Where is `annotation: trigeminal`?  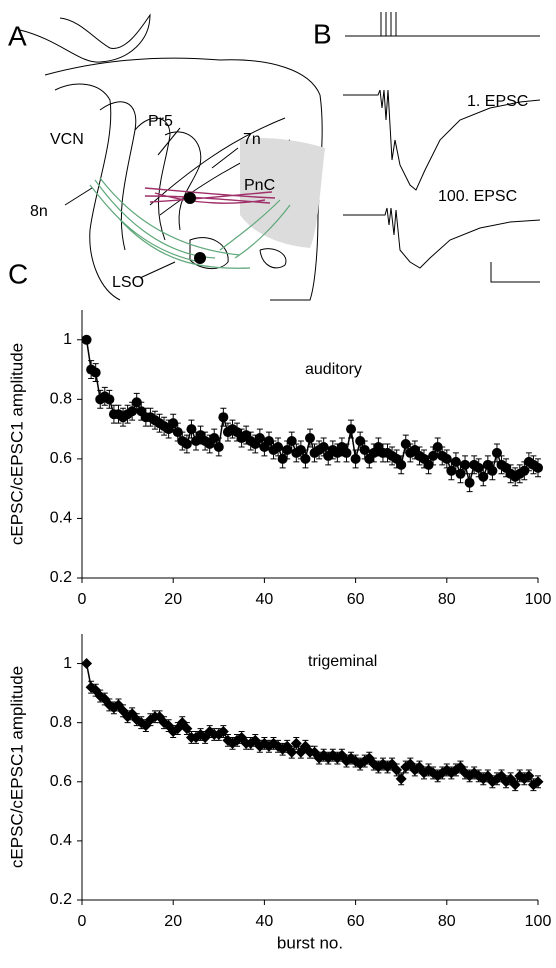 annotation: trigeminal is located at coordinates (342, 661).